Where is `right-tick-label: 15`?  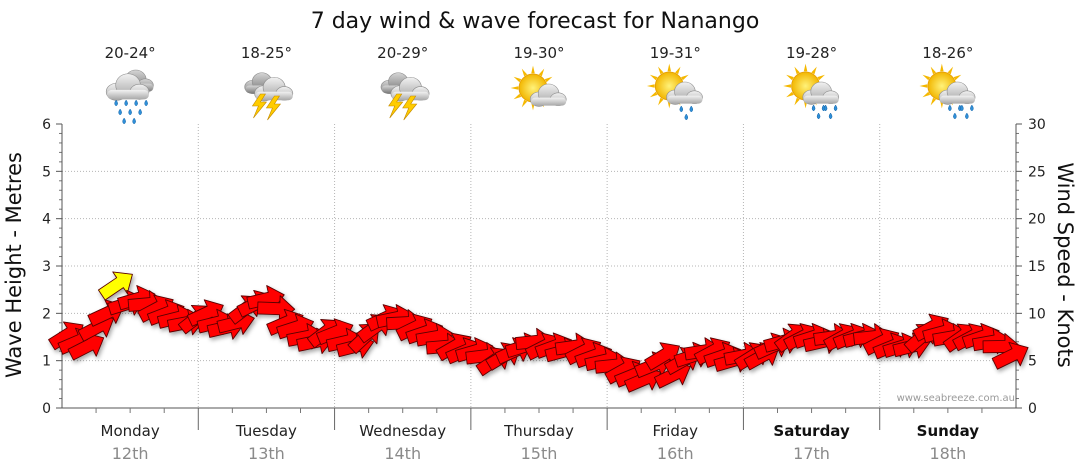
right-tick-label: 15 is located at coordinates (1037, 267).